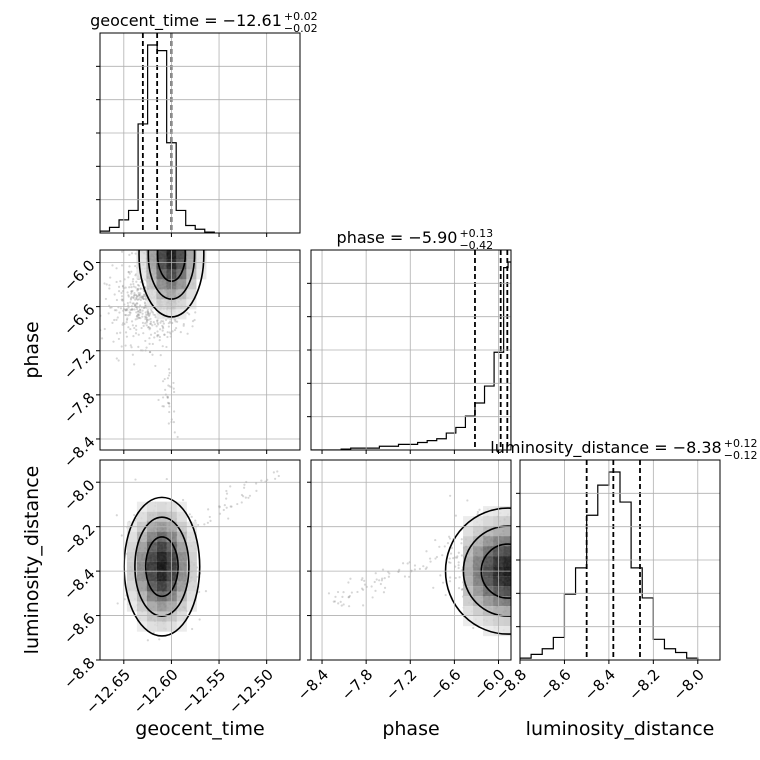  Describe the element at coordinates (301, 16) in the screenshot. I see `panel-title-plus-geocent_time: +0.02` at that location.